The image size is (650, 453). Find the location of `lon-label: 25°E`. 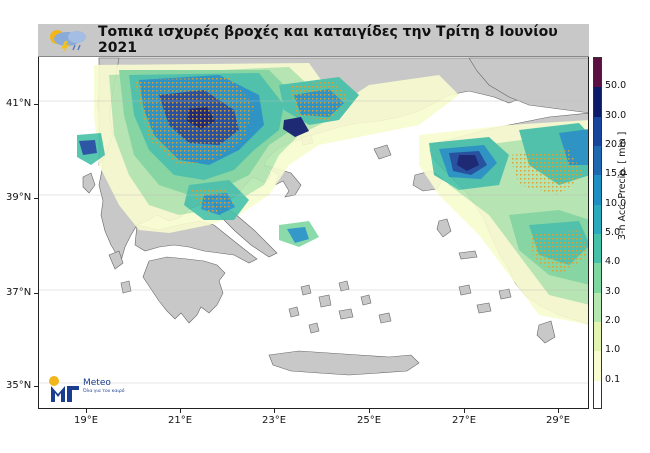

lon-label: 25°E is located at coordinates (369, 420).